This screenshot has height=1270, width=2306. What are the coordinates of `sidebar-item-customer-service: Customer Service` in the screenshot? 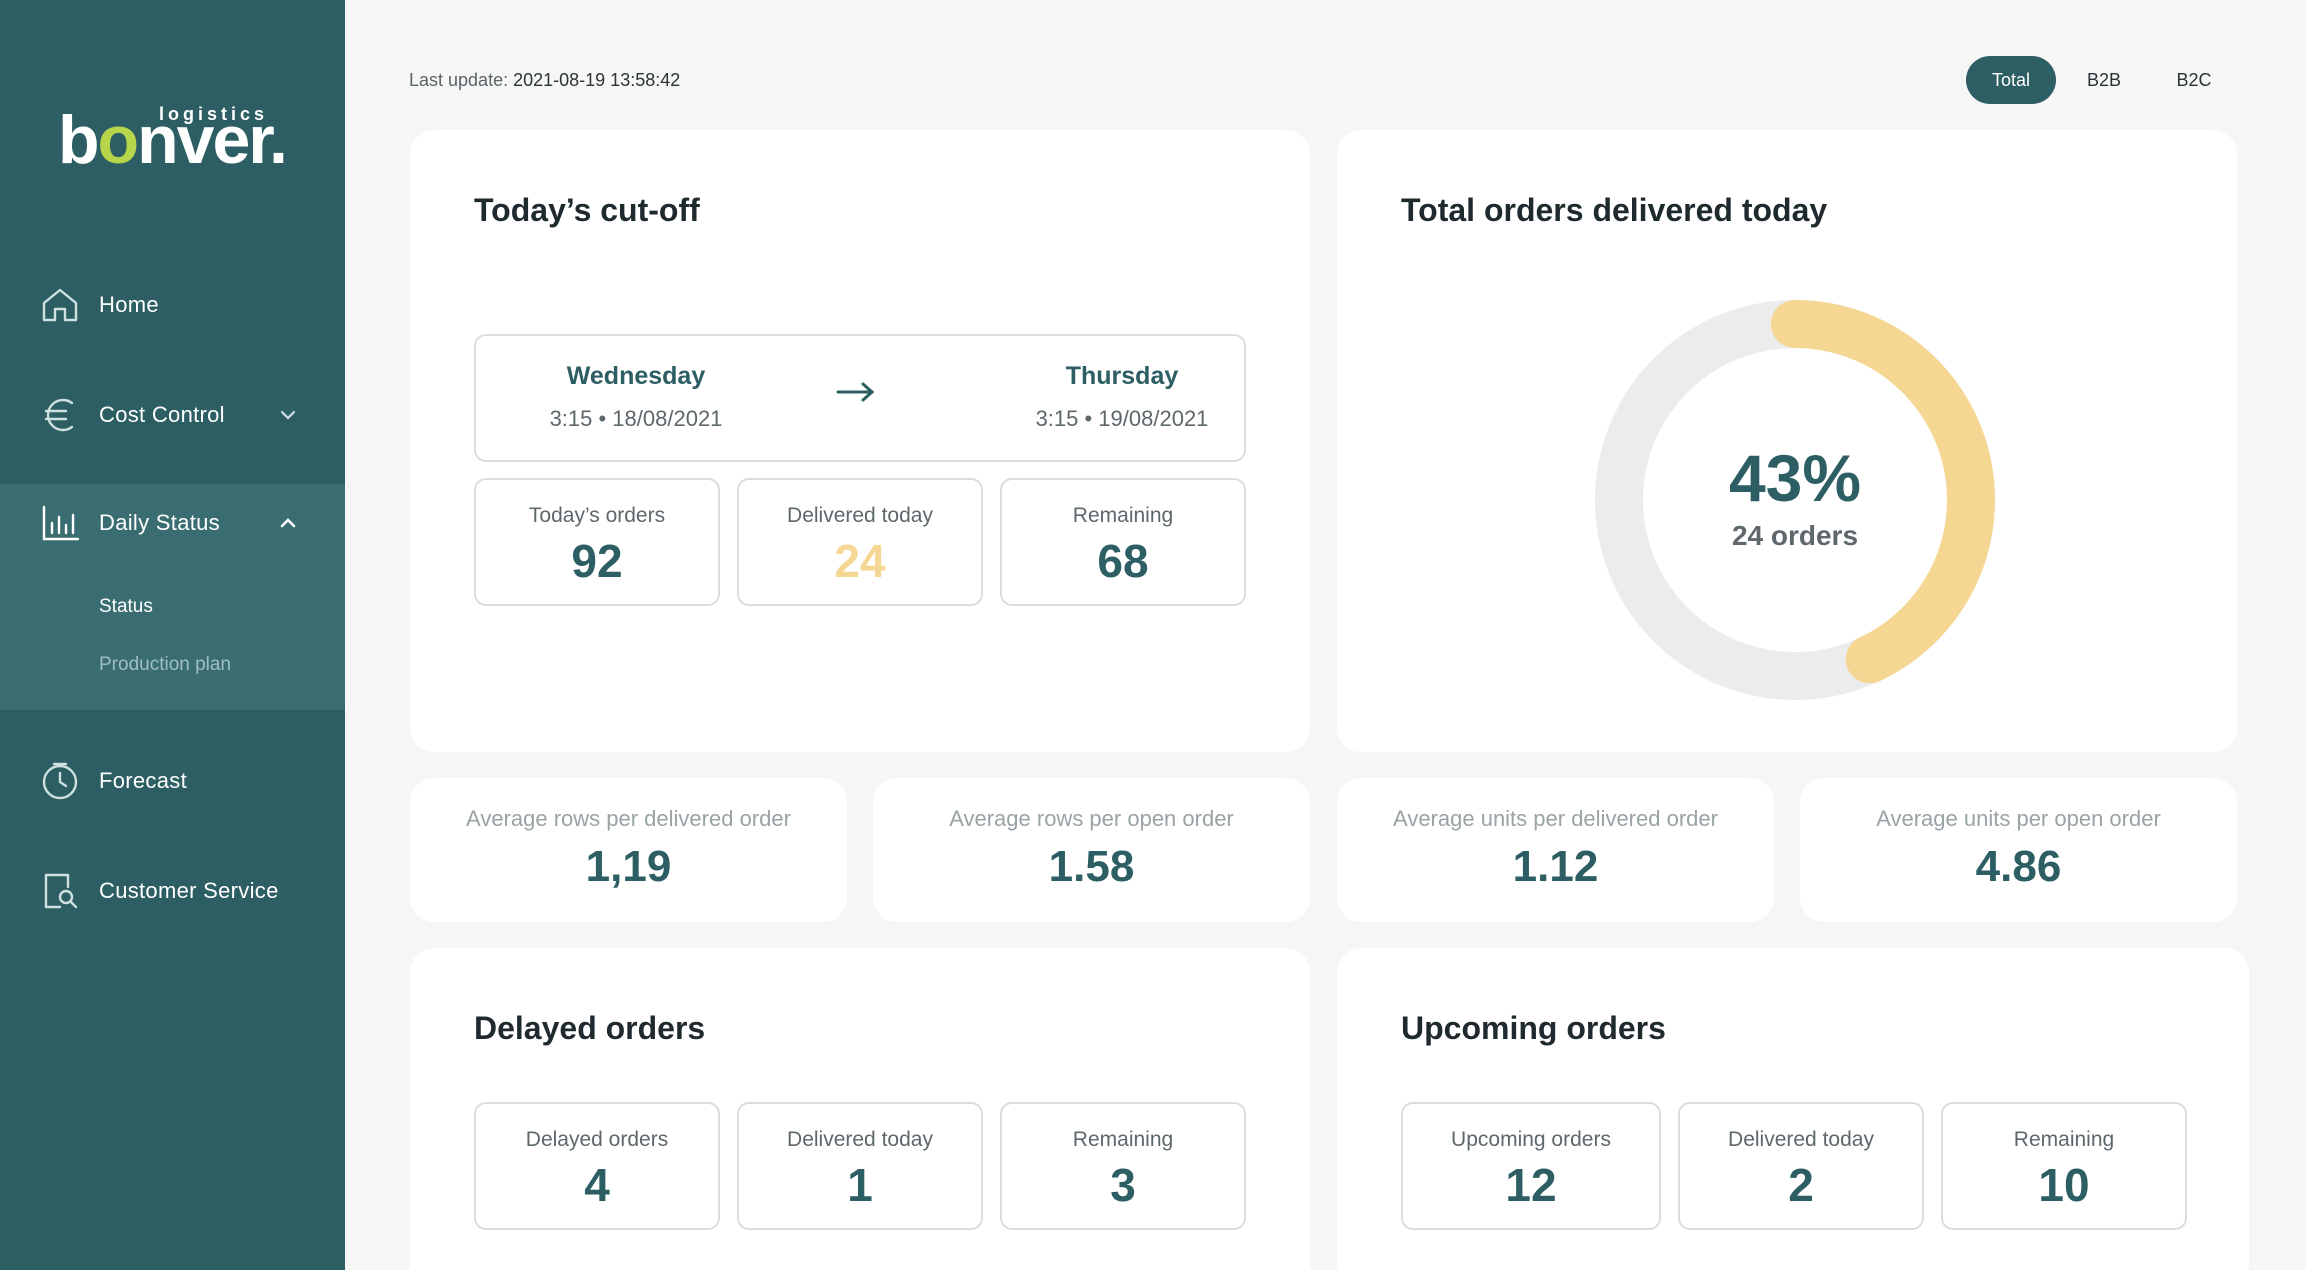 It's located at (172, 891).